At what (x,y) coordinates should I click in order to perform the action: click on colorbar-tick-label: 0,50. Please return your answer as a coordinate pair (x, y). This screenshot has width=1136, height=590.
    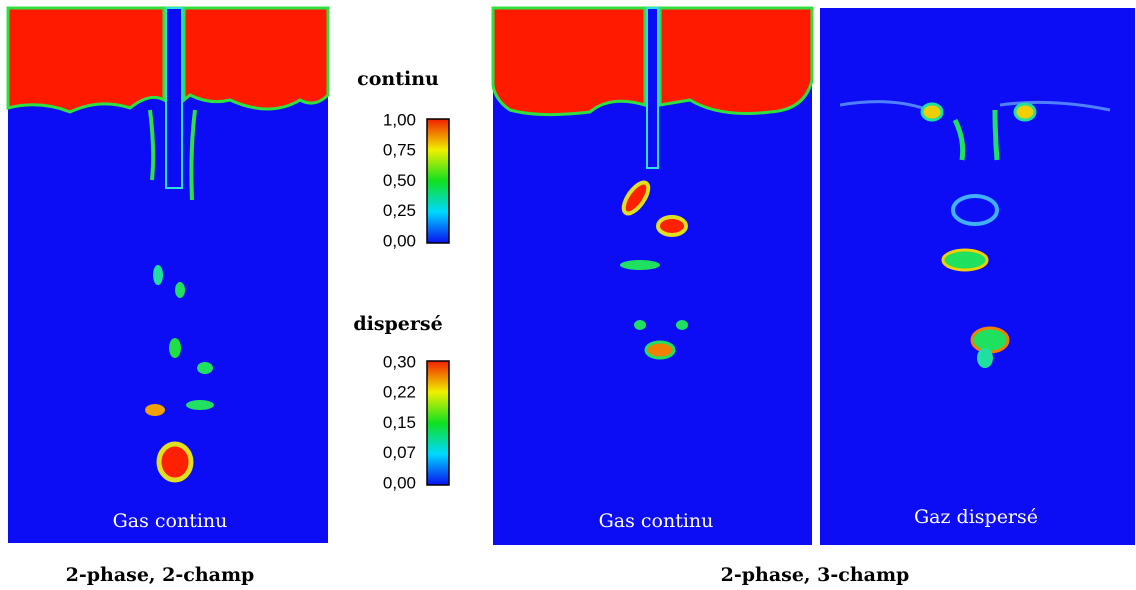
    Looking at the image, I should click on (399, 180).